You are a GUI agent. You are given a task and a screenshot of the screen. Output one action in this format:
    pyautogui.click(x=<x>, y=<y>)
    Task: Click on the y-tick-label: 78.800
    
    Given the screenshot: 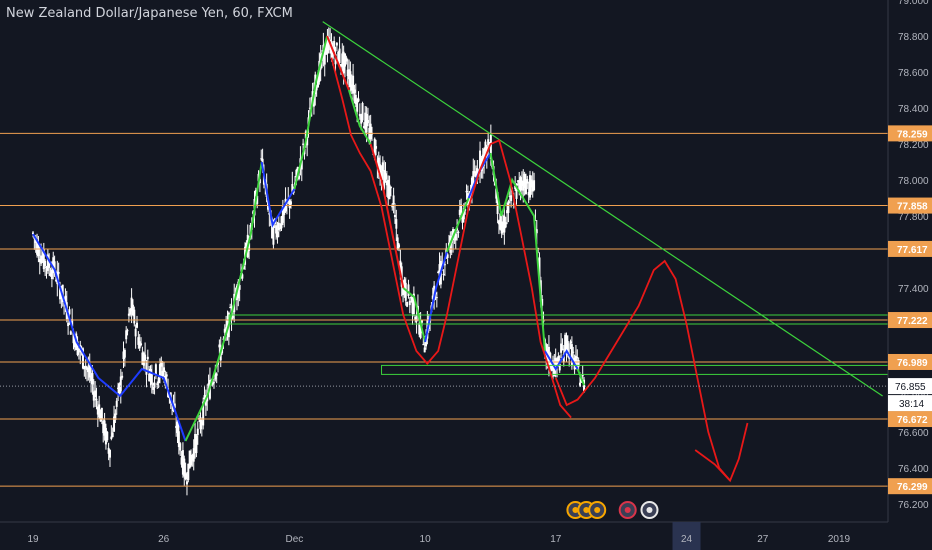 What is the action you would take?
    pyautogui.click(x=913, y=37)
    